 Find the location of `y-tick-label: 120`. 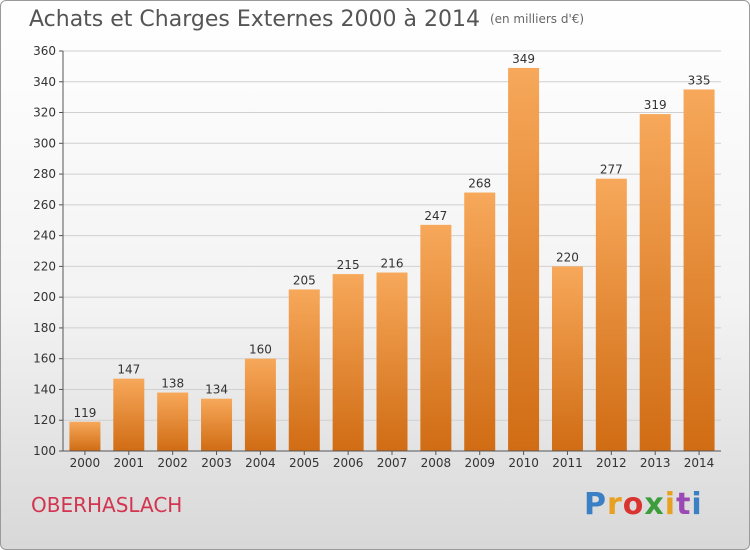

y-tick-label: 120 is located at coordinates (44, 420).